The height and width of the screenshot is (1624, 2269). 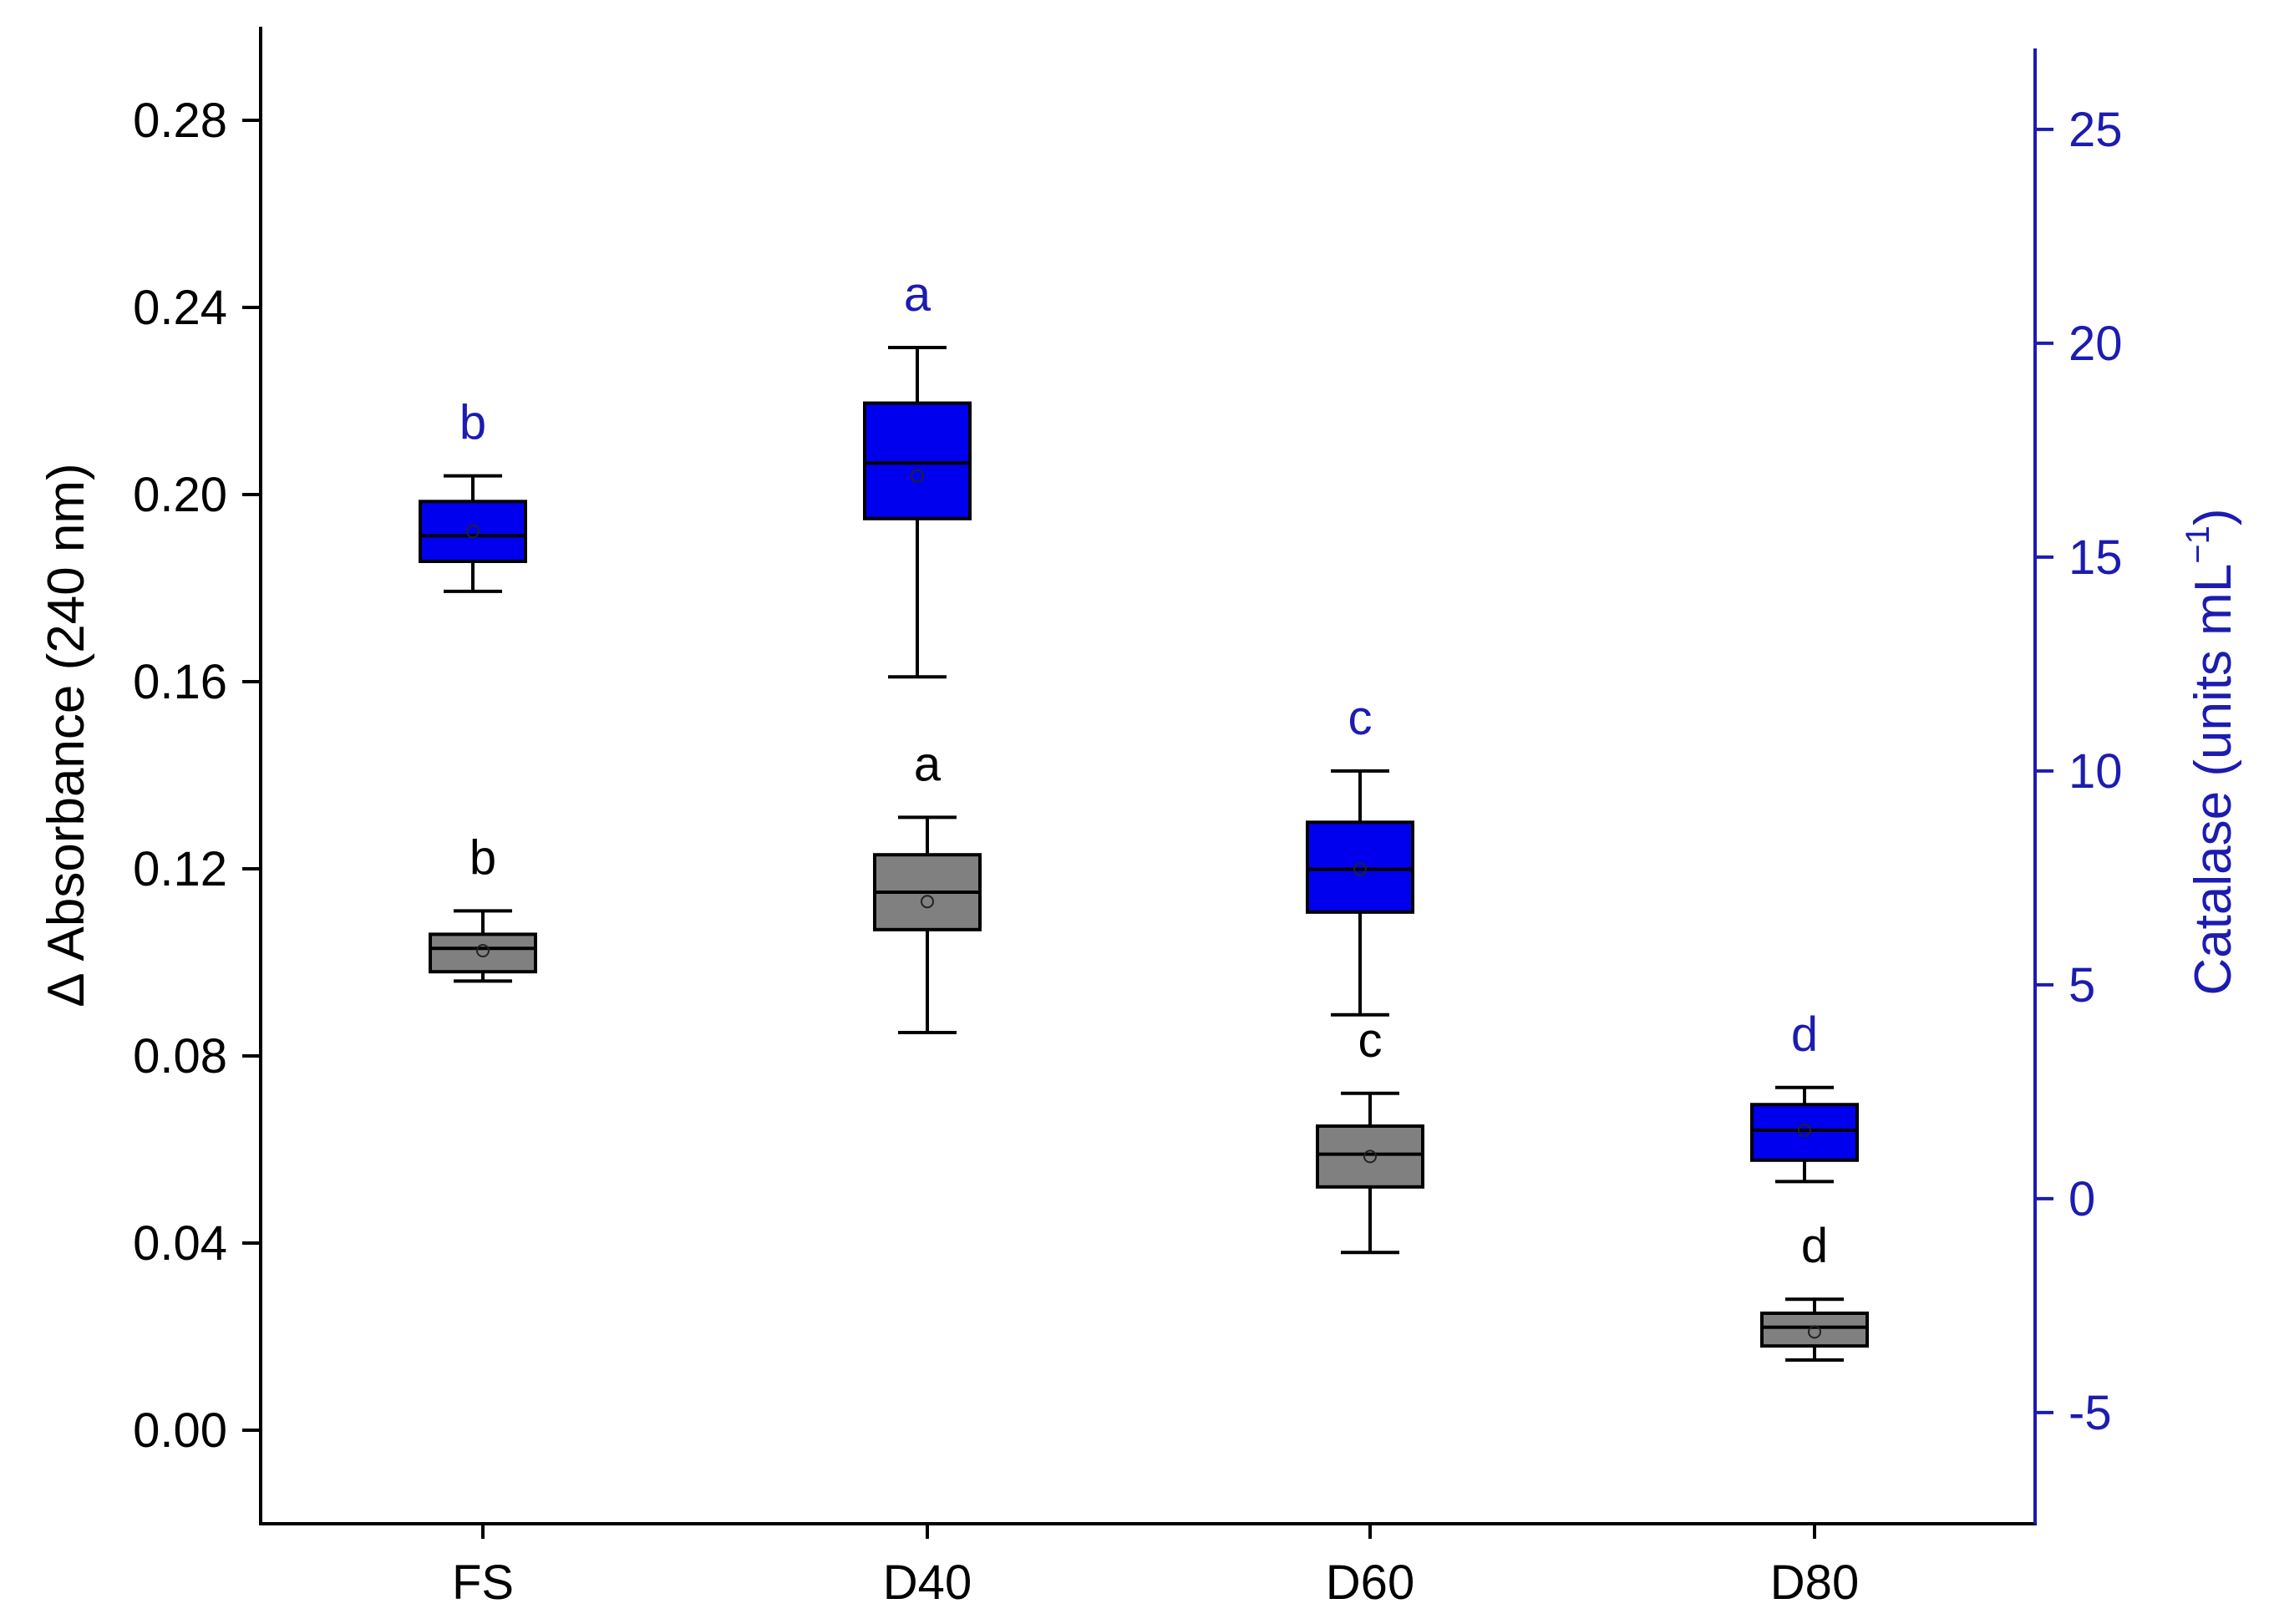 I want to click on right-tick-label: 5, so click(x=2081, y=985).